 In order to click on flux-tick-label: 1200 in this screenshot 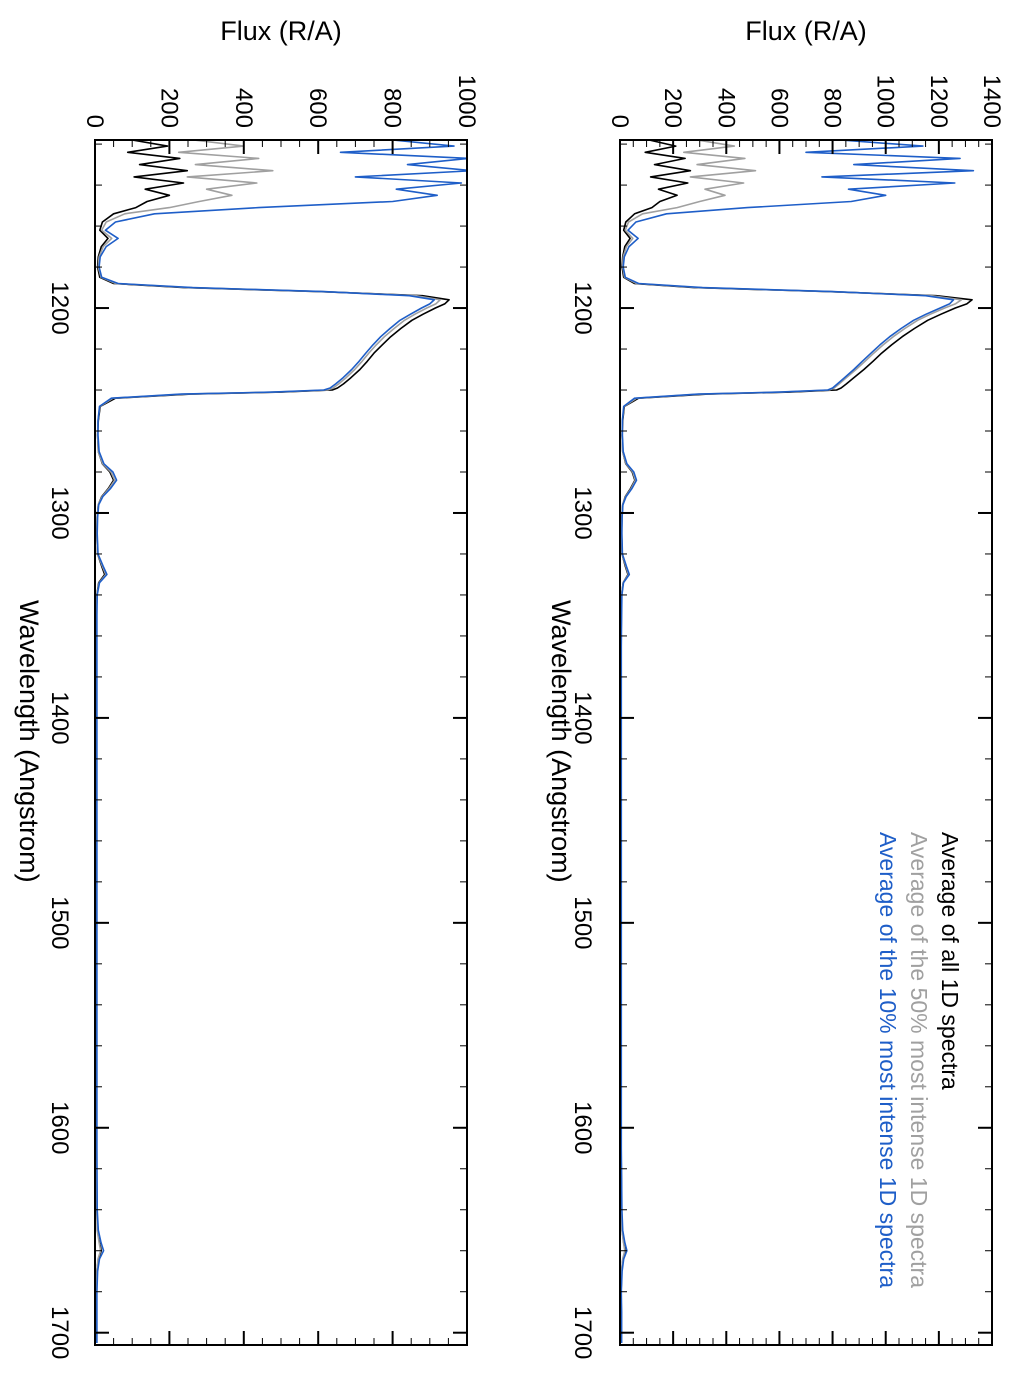, I will do `click(938, 101)`.